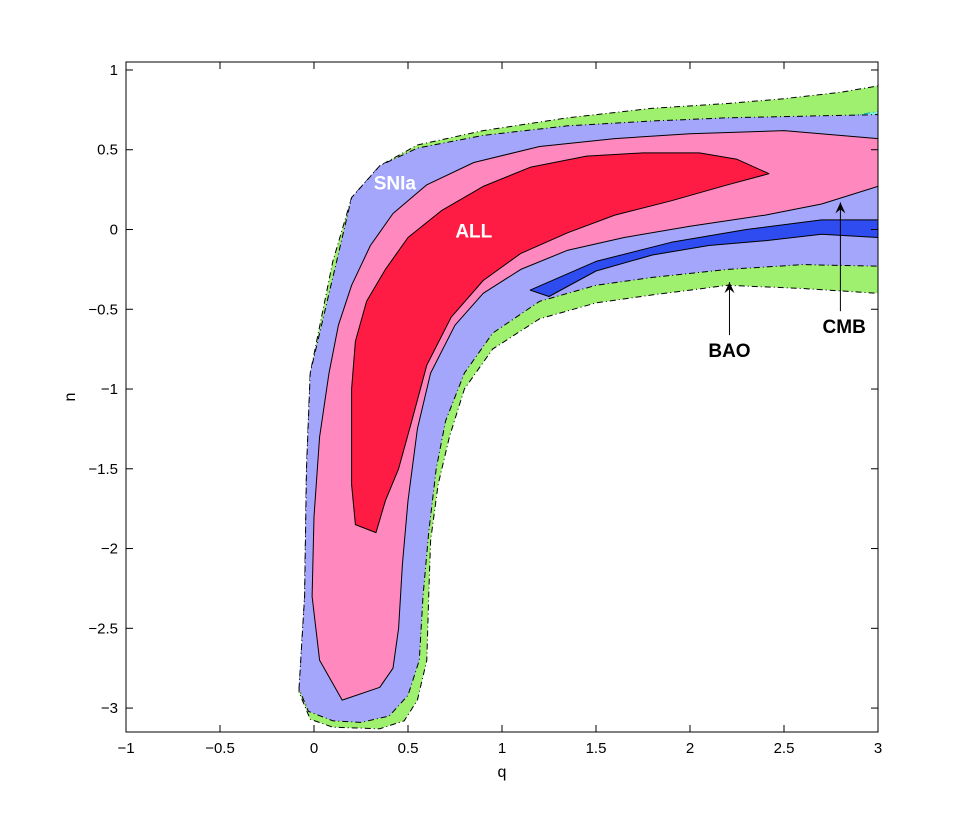 Image resolution: width=969 pixels, height=826 pixels. Describe the element at coordinates (70, 397) in the screenshot. I see `y-axis-label: n` at that location.